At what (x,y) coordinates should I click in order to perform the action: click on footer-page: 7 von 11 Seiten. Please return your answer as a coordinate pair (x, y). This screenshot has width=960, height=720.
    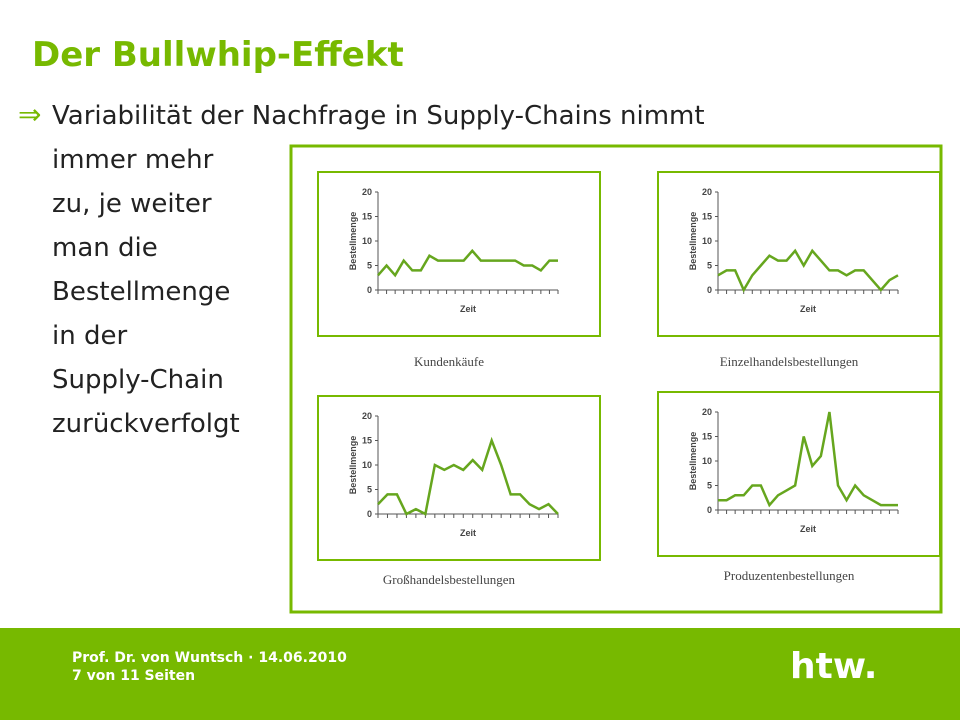
    Looking at the image, I should click on (133, 676).